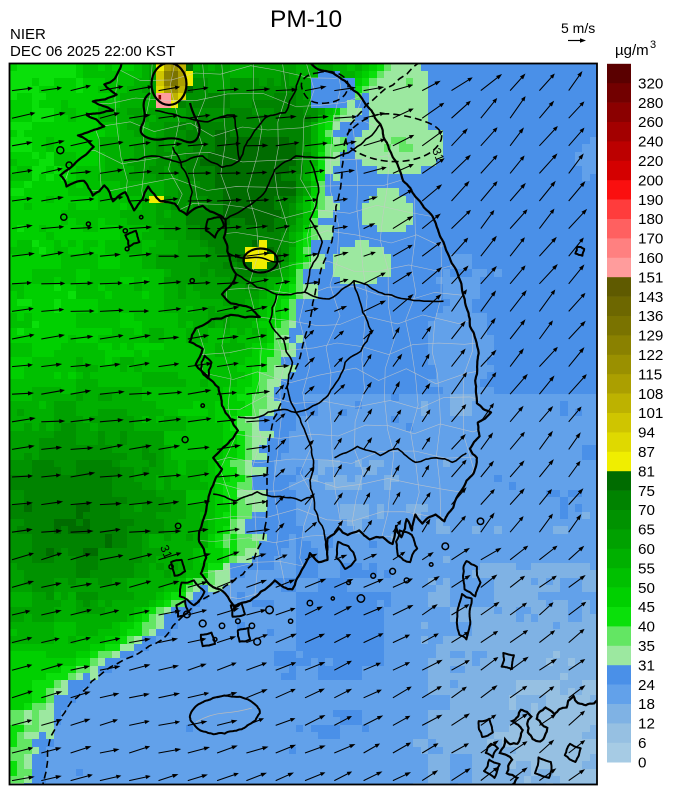 The width and height of the screenshot is (673, 800). What do you see at coordinates (642, 762) in the screenshot?
I see `svg-text: 0` at bounding box center [642, 762].